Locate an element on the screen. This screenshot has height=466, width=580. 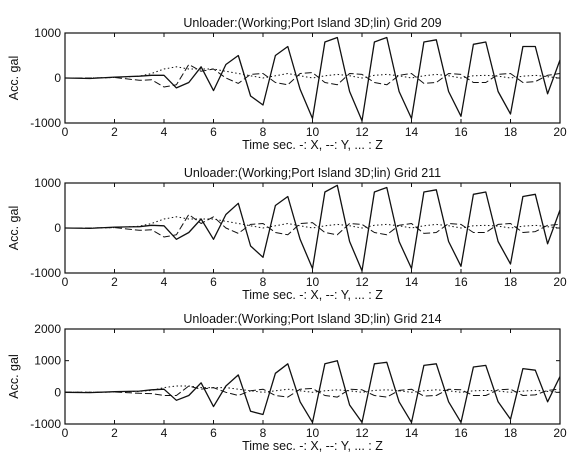
series-x-line is located at coordinates (312, 392).